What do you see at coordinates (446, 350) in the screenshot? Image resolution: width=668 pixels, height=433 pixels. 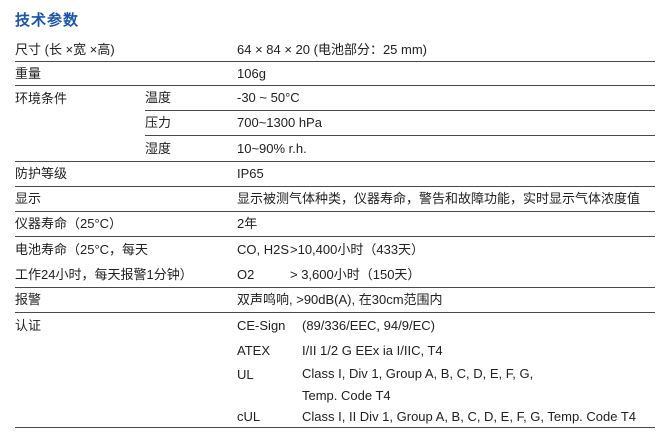 I see `subrow-atex: ATEX I/II 1/2 G EEx ia I/IIC, T4` at bounding box center [446, 350].